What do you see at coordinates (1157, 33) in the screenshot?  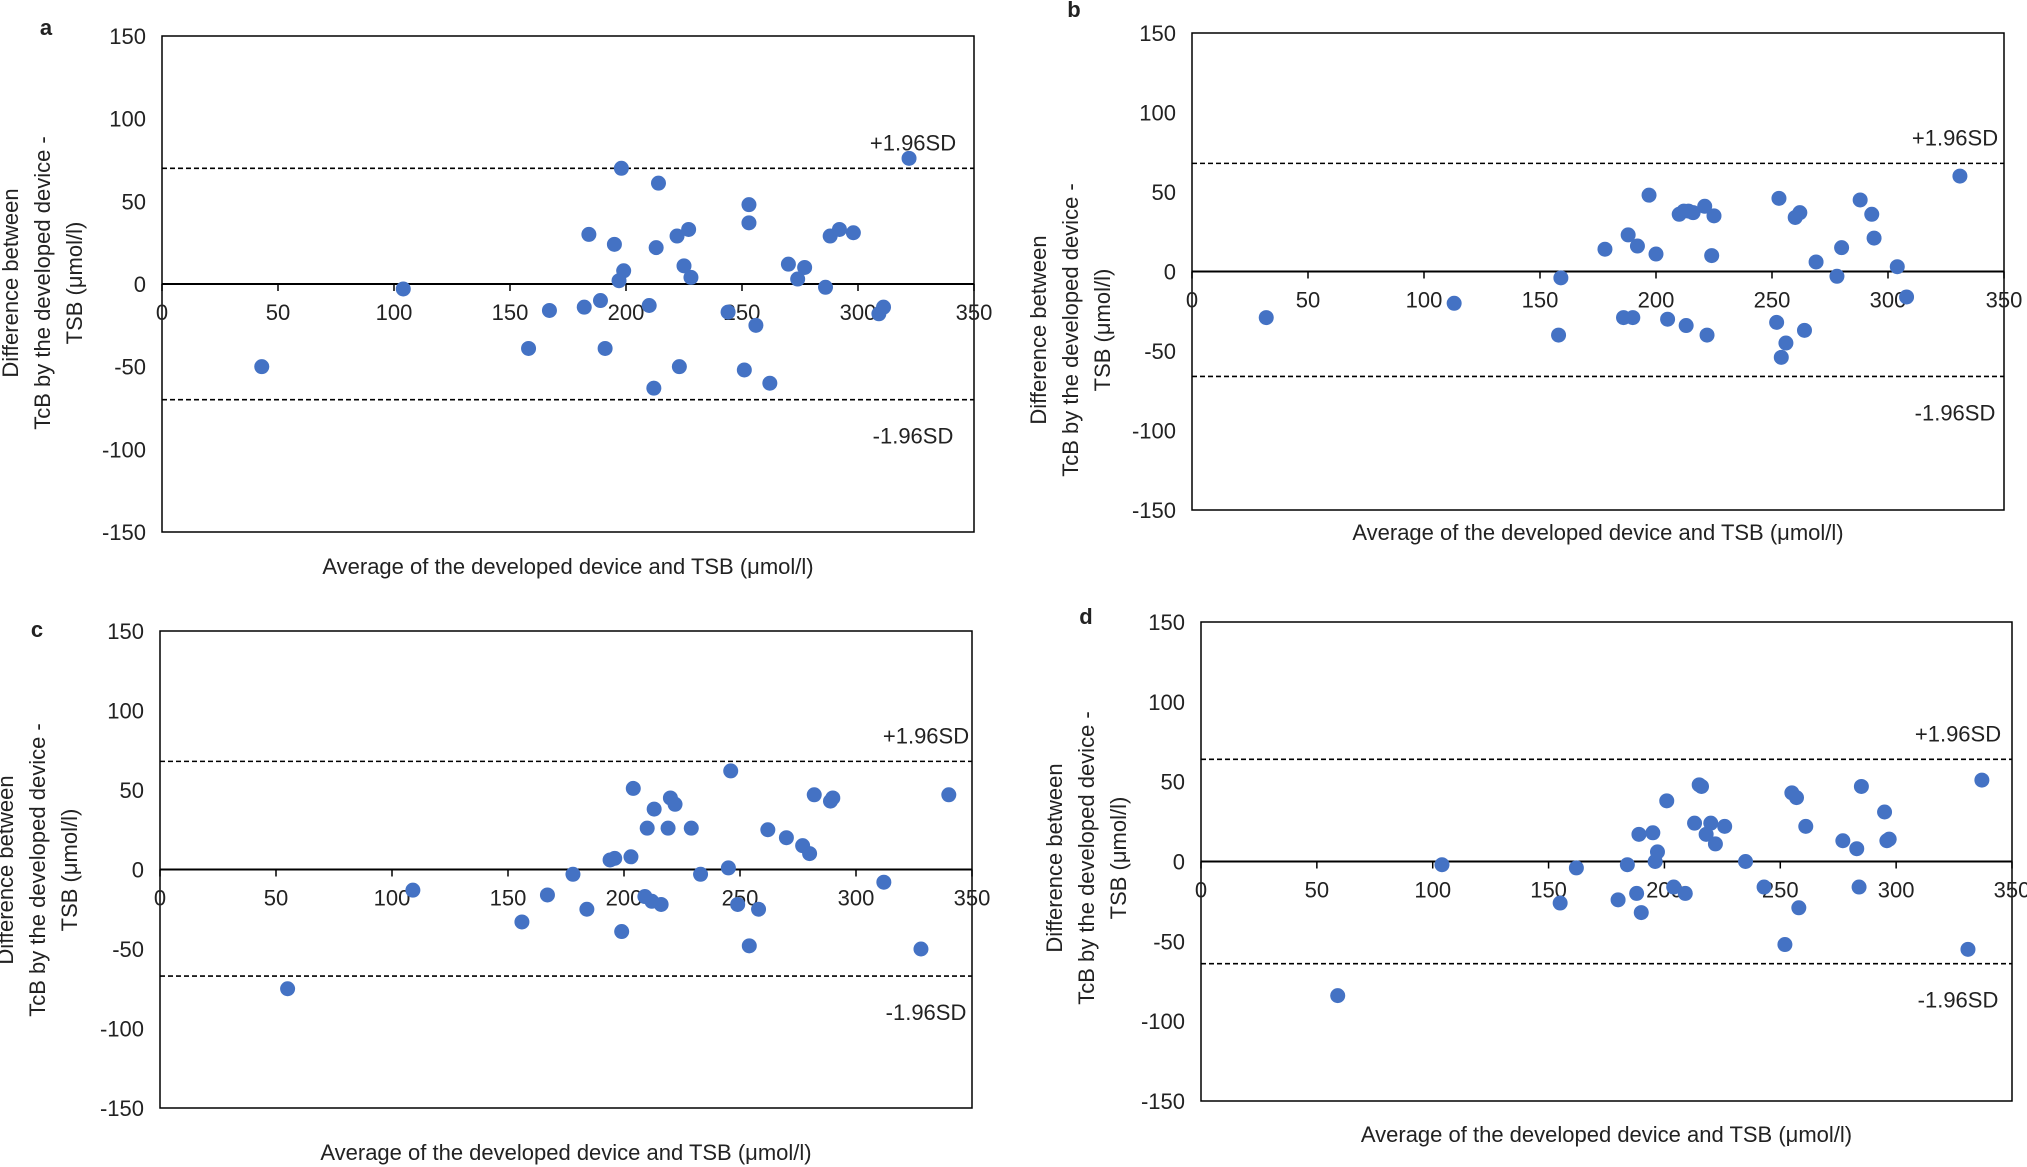 I see `y-tick-label: 150` at bounding box center [1157, 33].